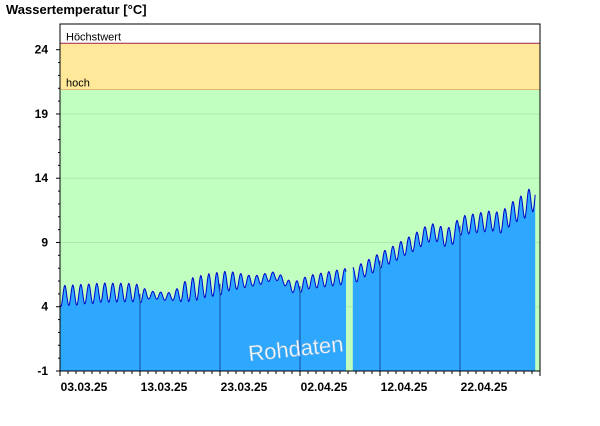  What do you see at coordinates (244, 387) in the screenshot?
I see `x-tick-label: 23.03.25` at bounding box center [244, 387].